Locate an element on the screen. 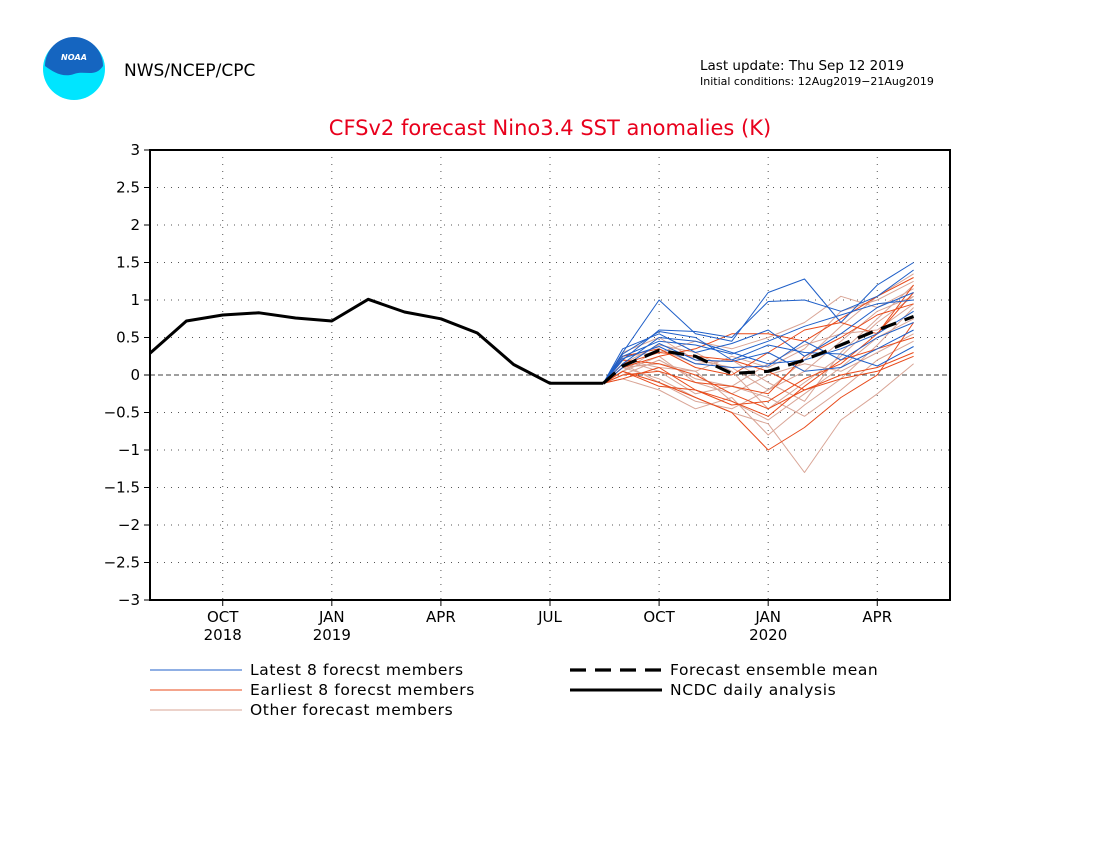  y-tick-label: −3 is located at coordinates (129, 600).